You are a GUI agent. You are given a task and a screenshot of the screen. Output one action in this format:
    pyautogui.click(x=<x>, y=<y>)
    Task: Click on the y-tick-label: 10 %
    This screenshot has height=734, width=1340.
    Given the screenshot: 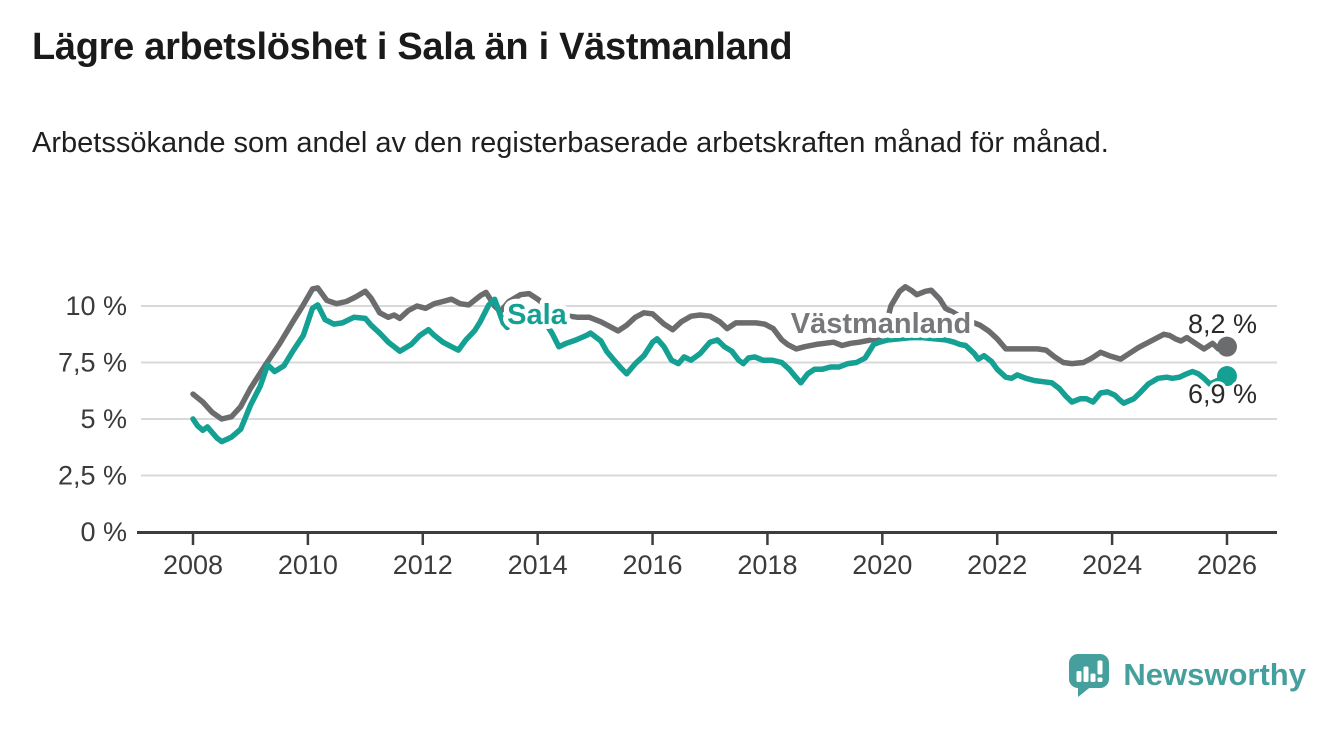 What is the action you would take?
    pyautogui.click(x=96, y=306)
    